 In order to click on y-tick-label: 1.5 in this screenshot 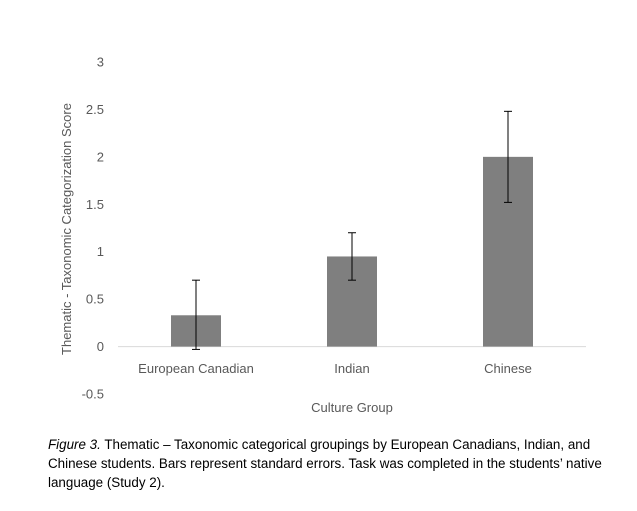, I will do `click(95, 204)`.